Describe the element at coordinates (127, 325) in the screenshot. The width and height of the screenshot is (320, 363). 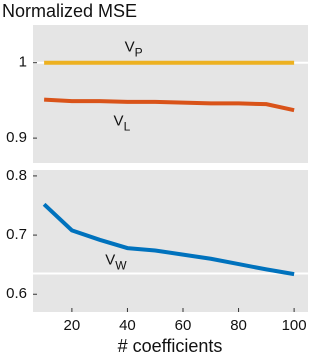
I see `x-tick-label: 40` at that location.